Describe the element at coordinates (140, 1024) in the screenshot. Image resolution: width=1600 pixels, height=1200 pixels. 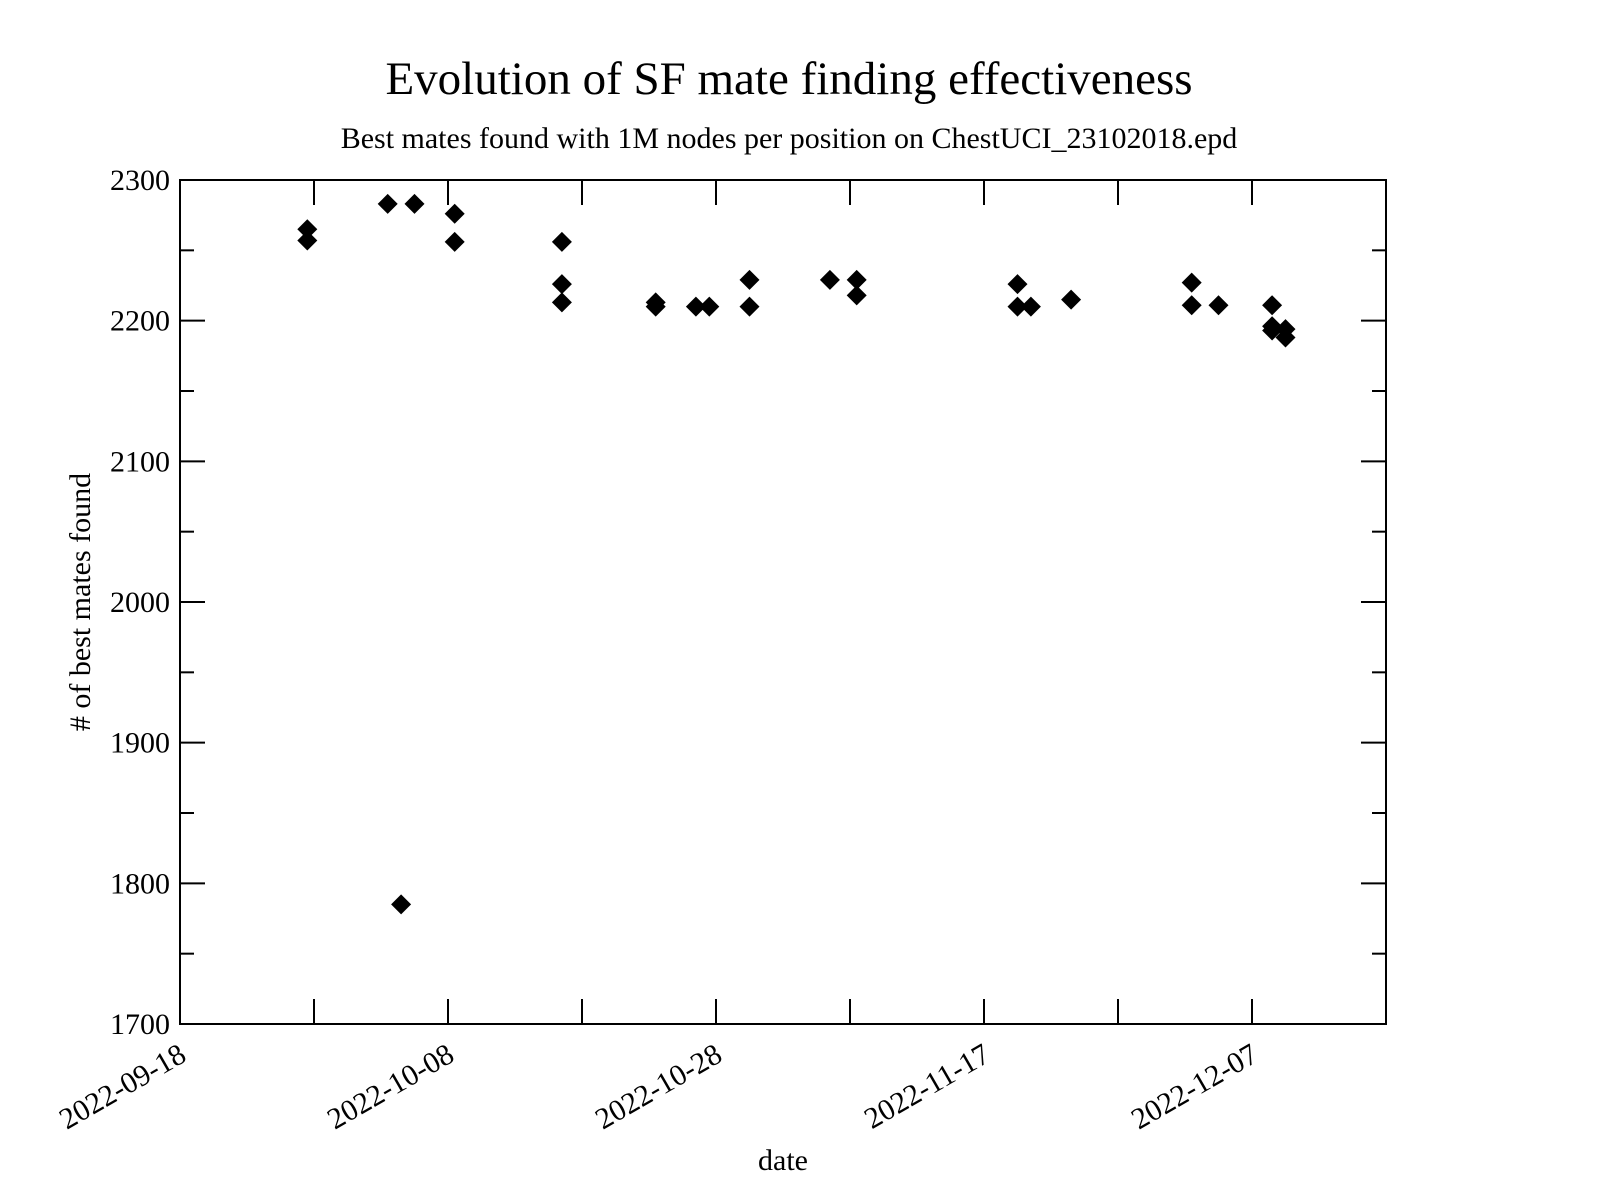
I see `y-tick-label: 1700` at that location.